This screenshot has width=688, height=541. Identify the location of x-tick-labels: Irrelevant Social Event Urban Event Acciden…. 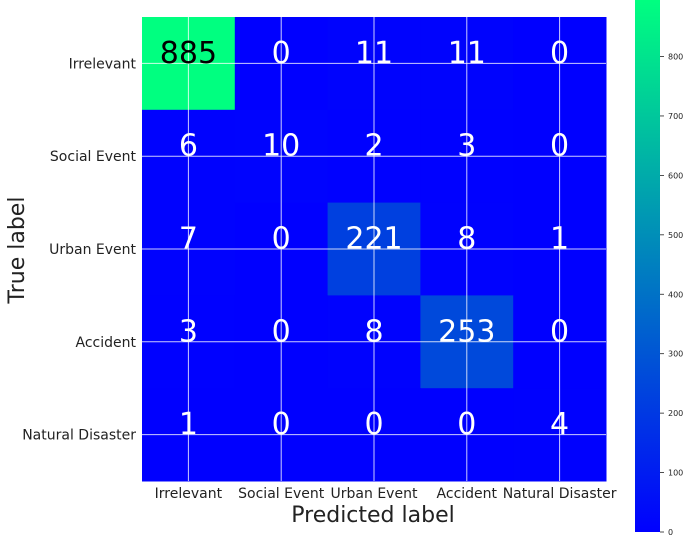
(386, 494).